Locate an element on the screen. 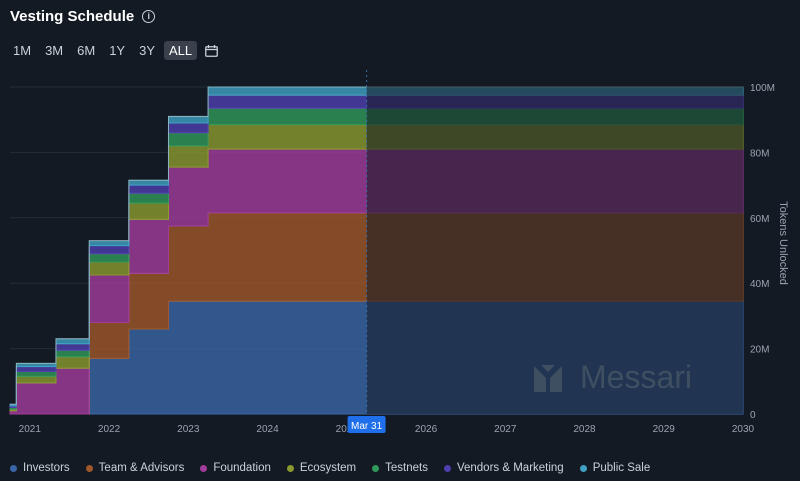  range-selector: 1M 3M 6M 1Y 3Y ALL is located at coordinates (113, 50).